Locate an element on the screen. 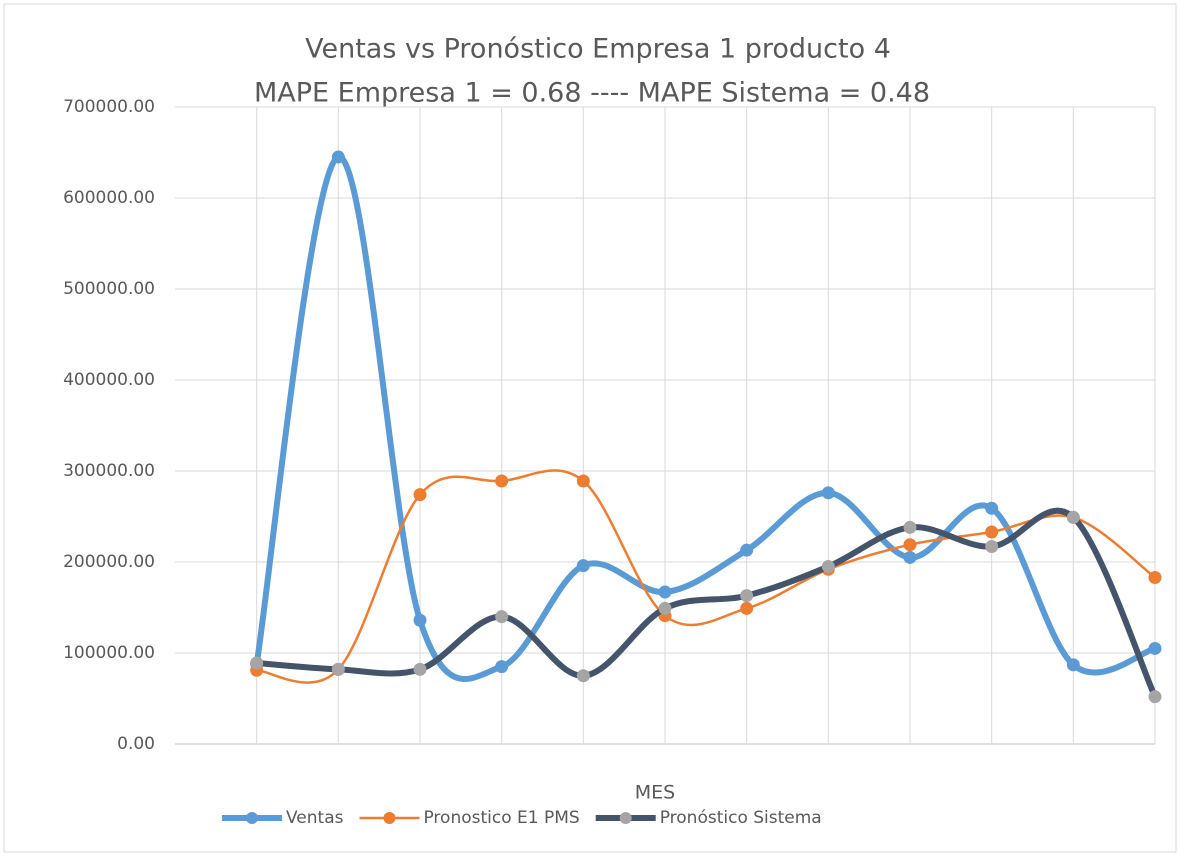  y-tick-label: 500000.00 is located at coordinates (109, 289).